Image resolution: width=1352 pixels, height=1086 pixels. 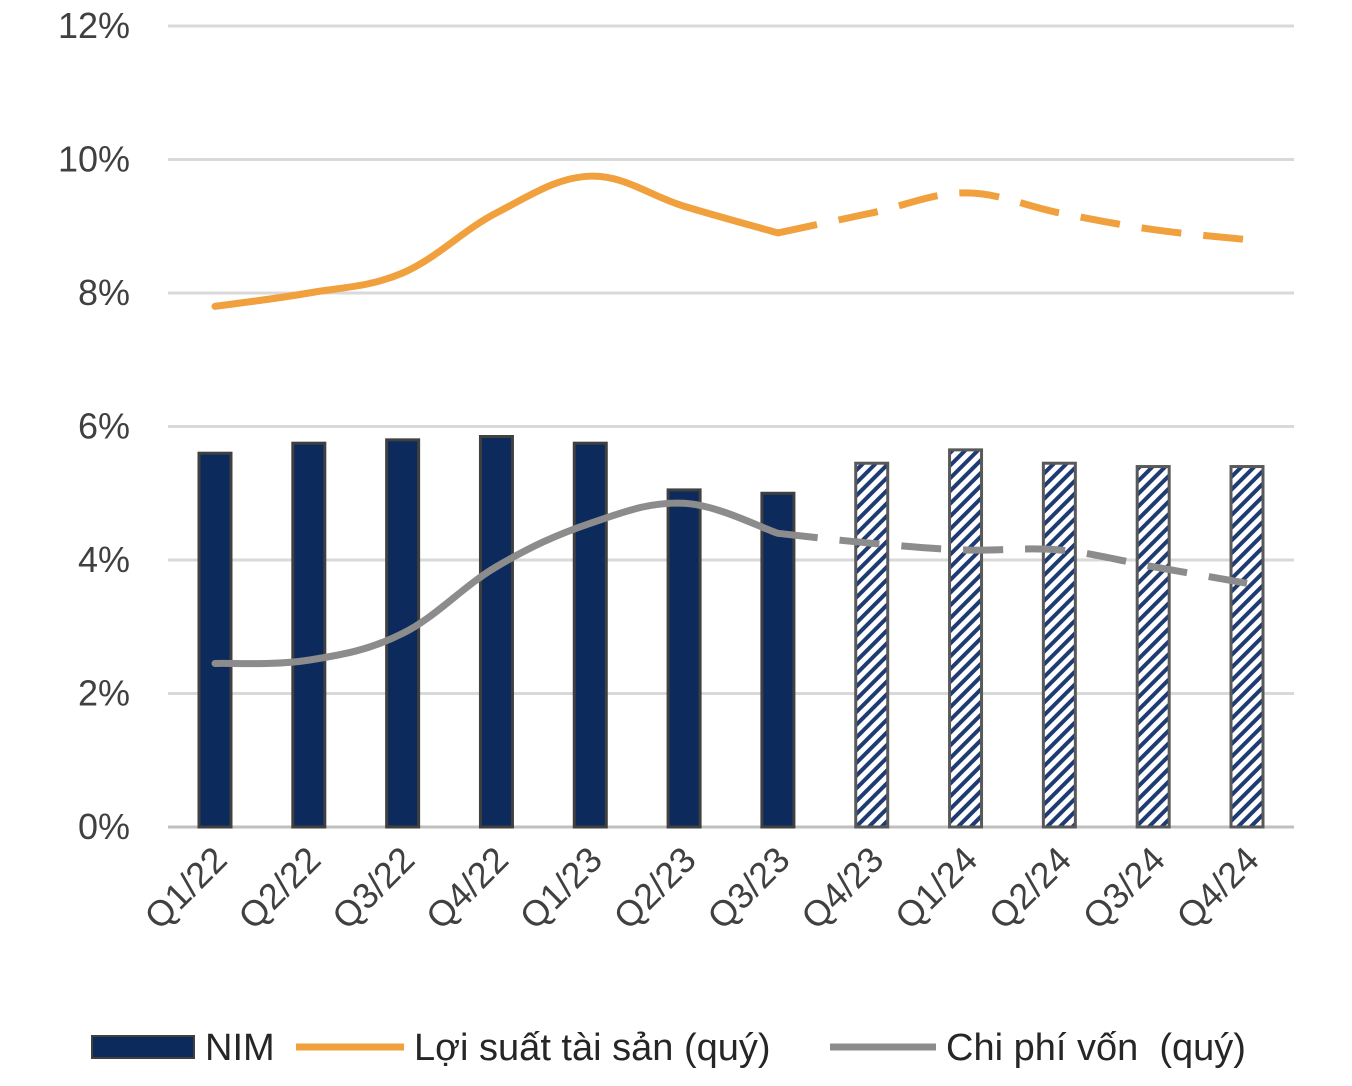 I want to click on x-tick-label: Q2/24, so click(x=1030, y=888).